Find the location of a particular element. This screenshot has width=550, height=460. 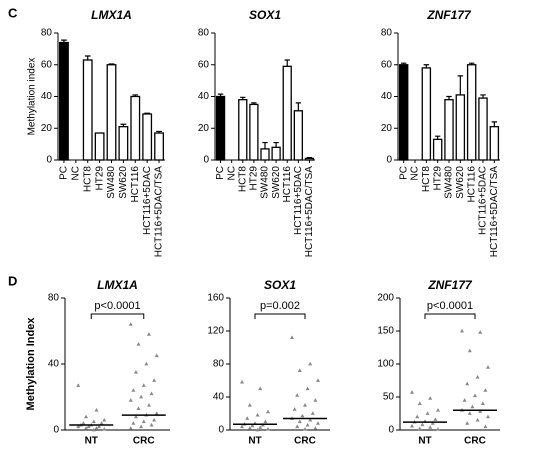

x-tick-label: HCT116+5DAC is located at coordinates (483, 200).